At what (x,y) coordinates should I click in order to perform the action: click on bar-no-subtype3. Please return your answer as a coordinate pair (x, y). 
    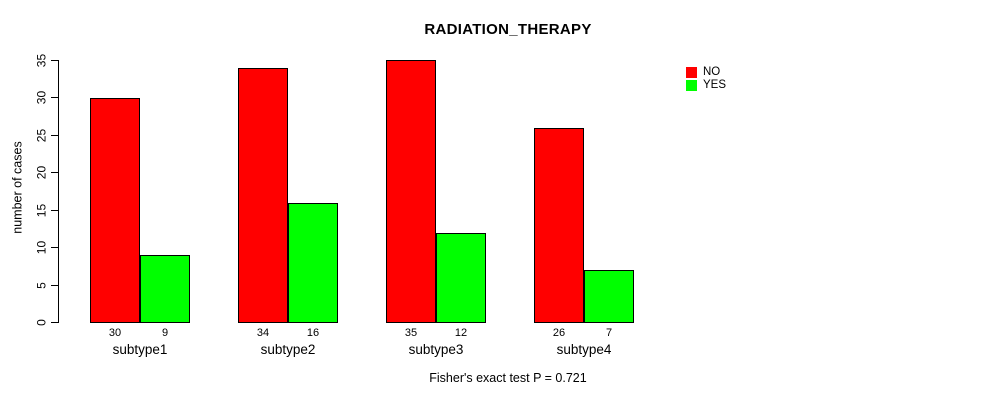
    Looking at the image, I should click on (411, 191).